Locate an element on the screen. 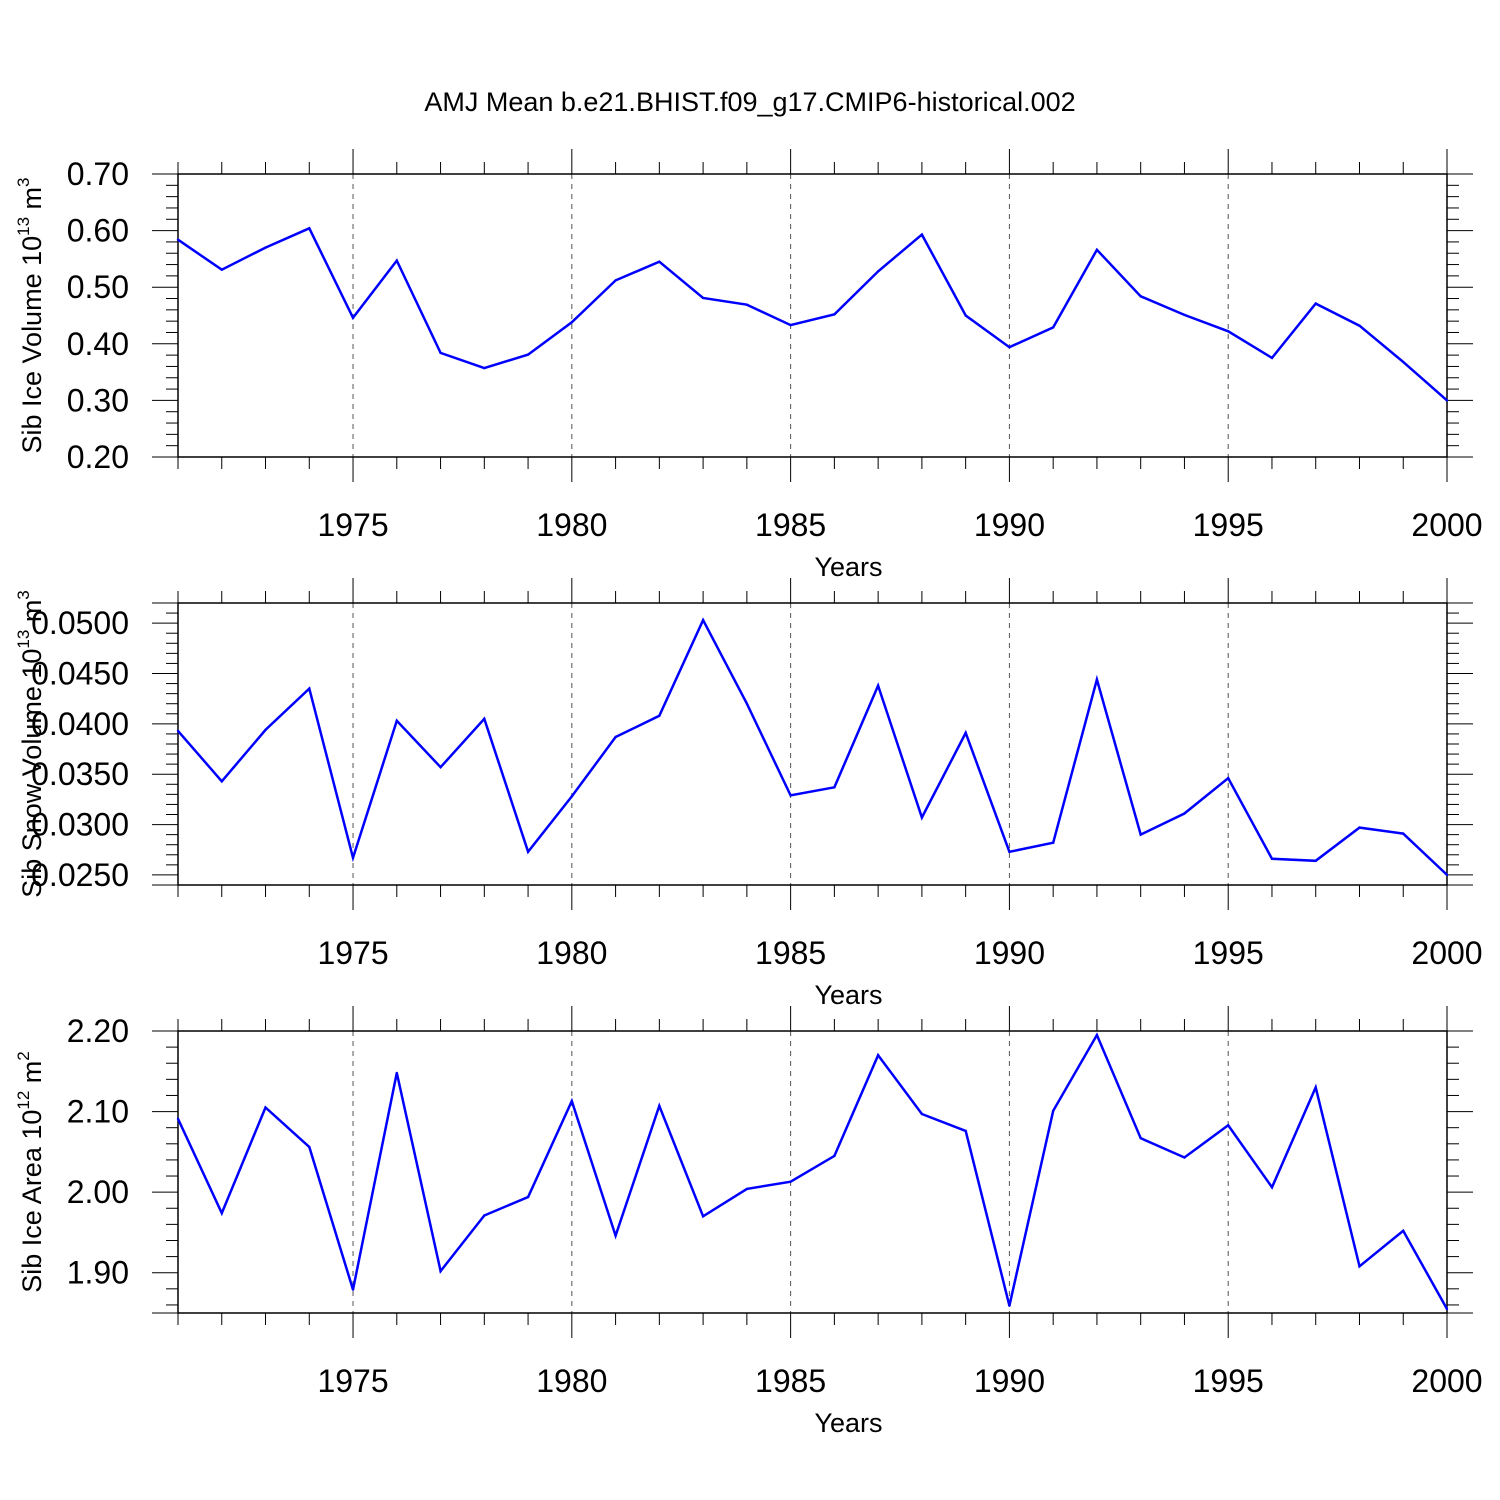 The image size is (1500, 1500). y-tick-label: 1.90 is located at coordinates (98, 1273).